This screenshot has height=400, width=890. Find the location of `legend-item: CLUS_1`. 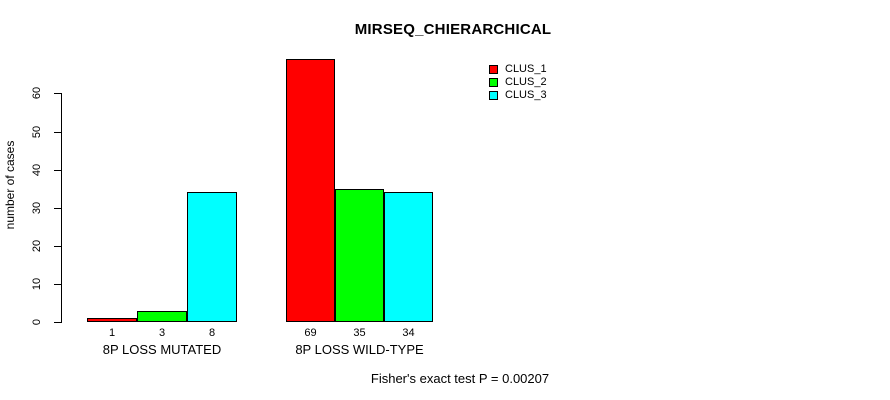

legend-item: CLUS_1 is located at coordinates (518, 69).